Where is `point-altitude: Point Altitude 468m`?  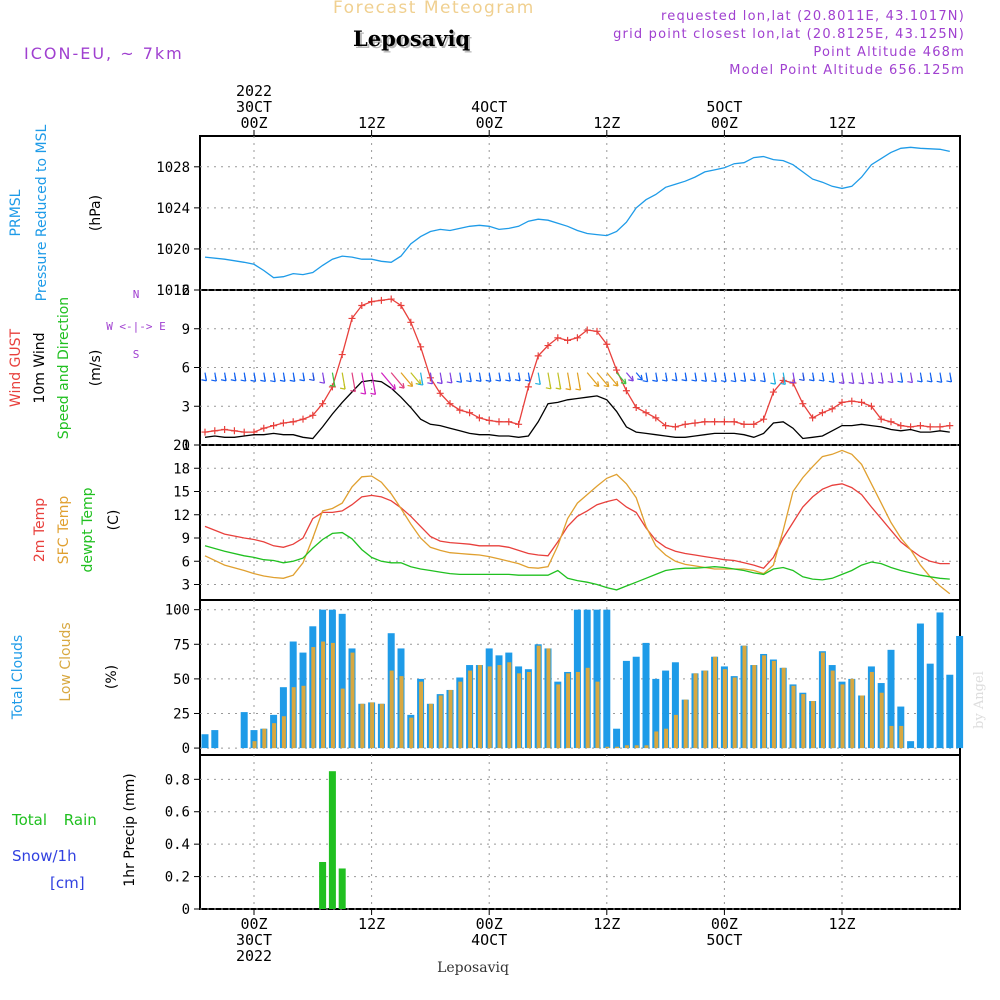 point-altitude: Point Altitude 468m is located at coordinates (889, 52).